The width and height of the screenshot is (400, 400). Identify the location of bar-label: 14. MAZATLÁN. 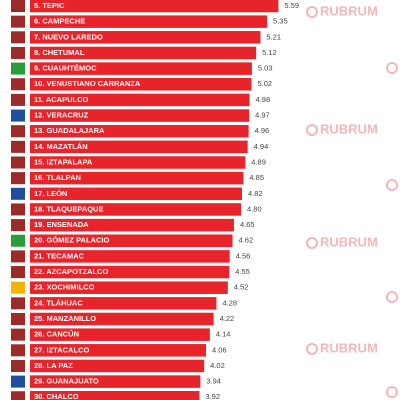
(61, 146).